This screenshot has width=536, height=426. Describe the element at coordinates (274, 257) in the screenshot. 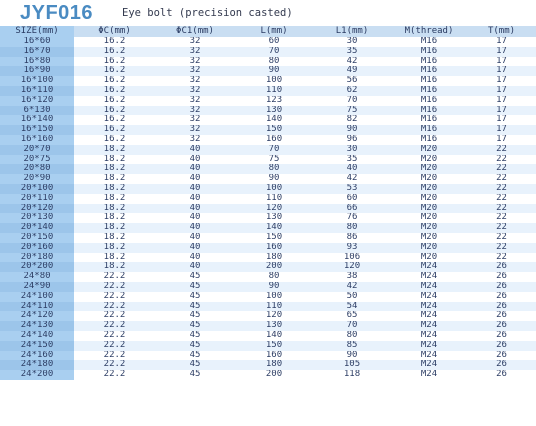

I see `cell-l: 180` at that location.